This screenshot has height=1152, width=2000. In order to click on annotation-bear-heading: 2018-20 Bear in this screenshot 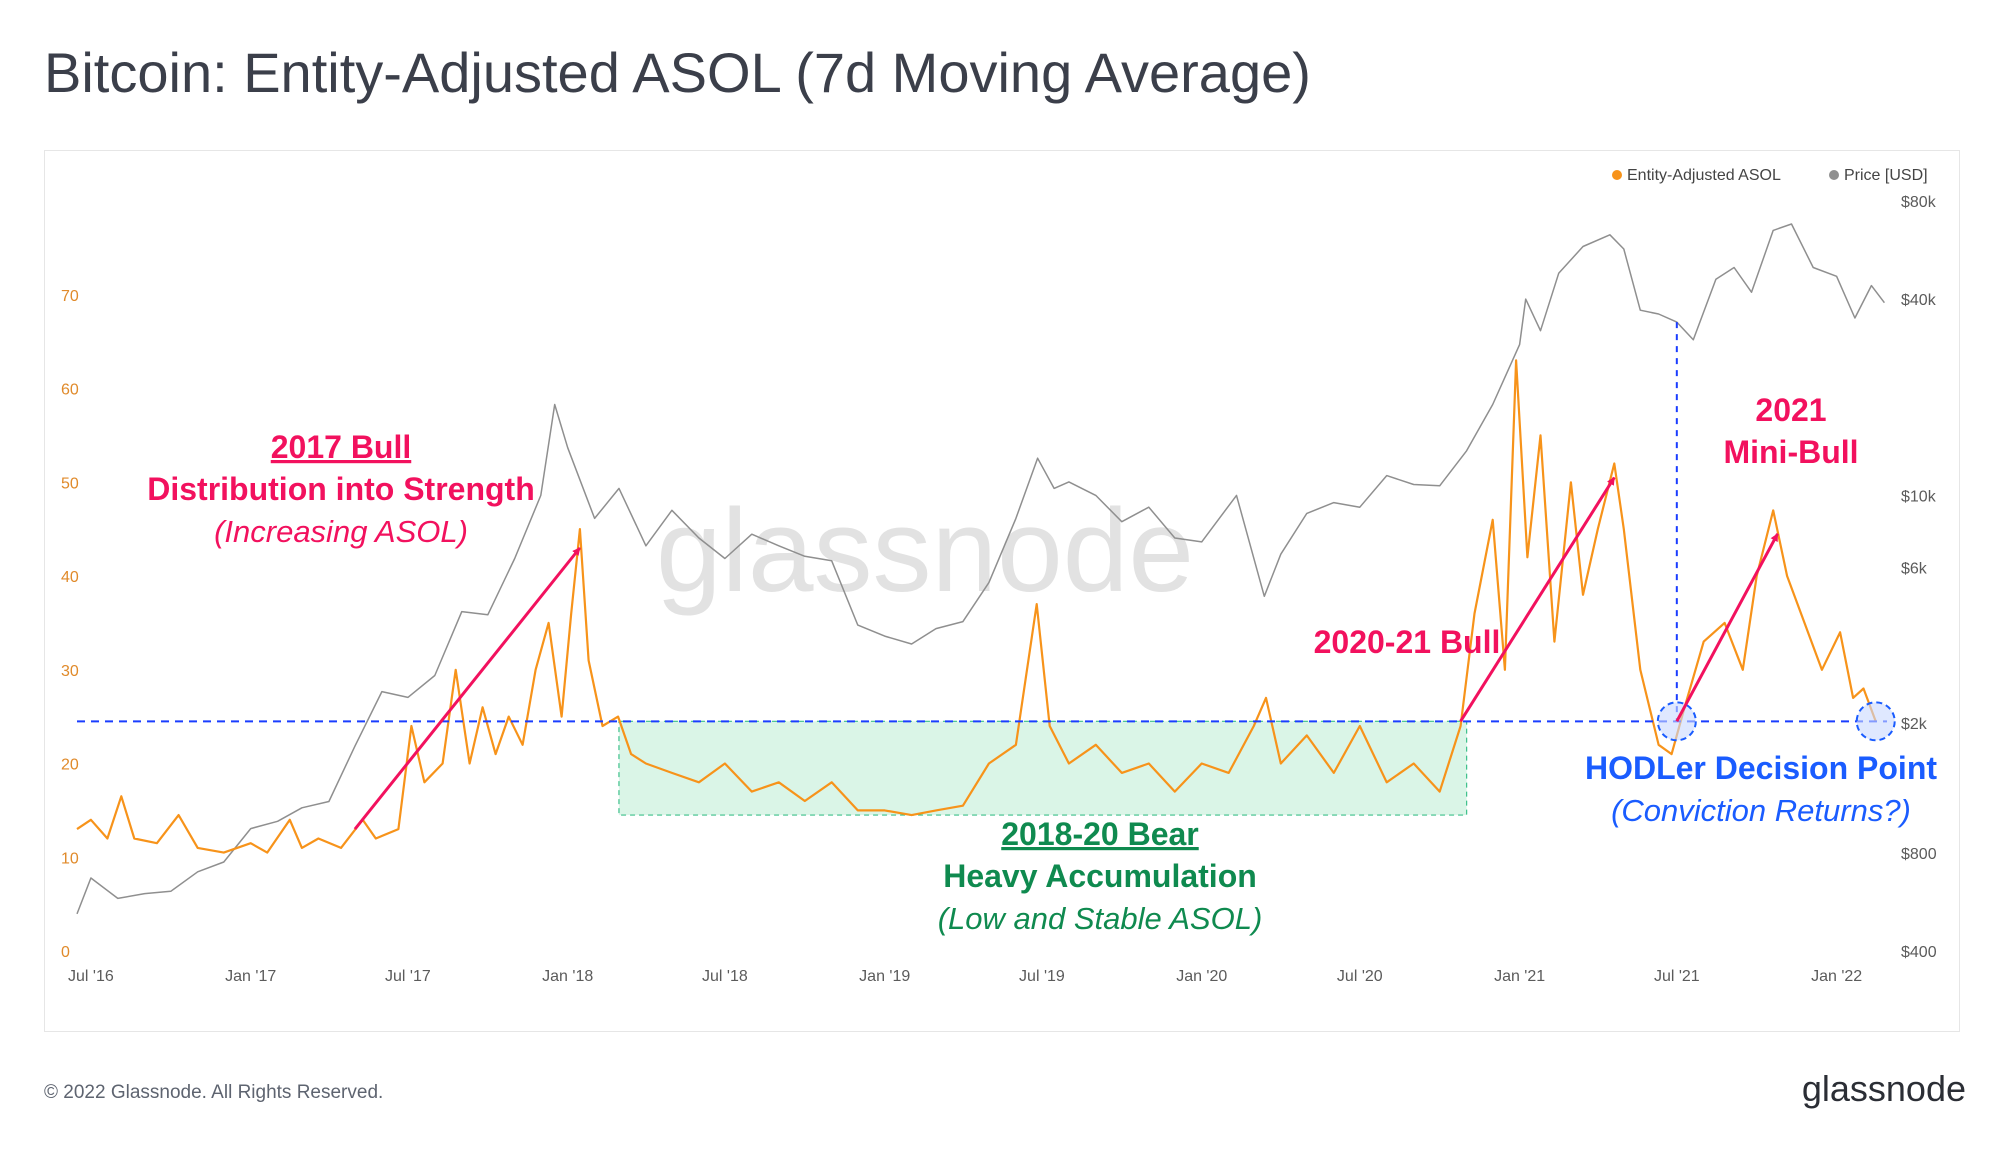, I will do `click(1099, 834)`.